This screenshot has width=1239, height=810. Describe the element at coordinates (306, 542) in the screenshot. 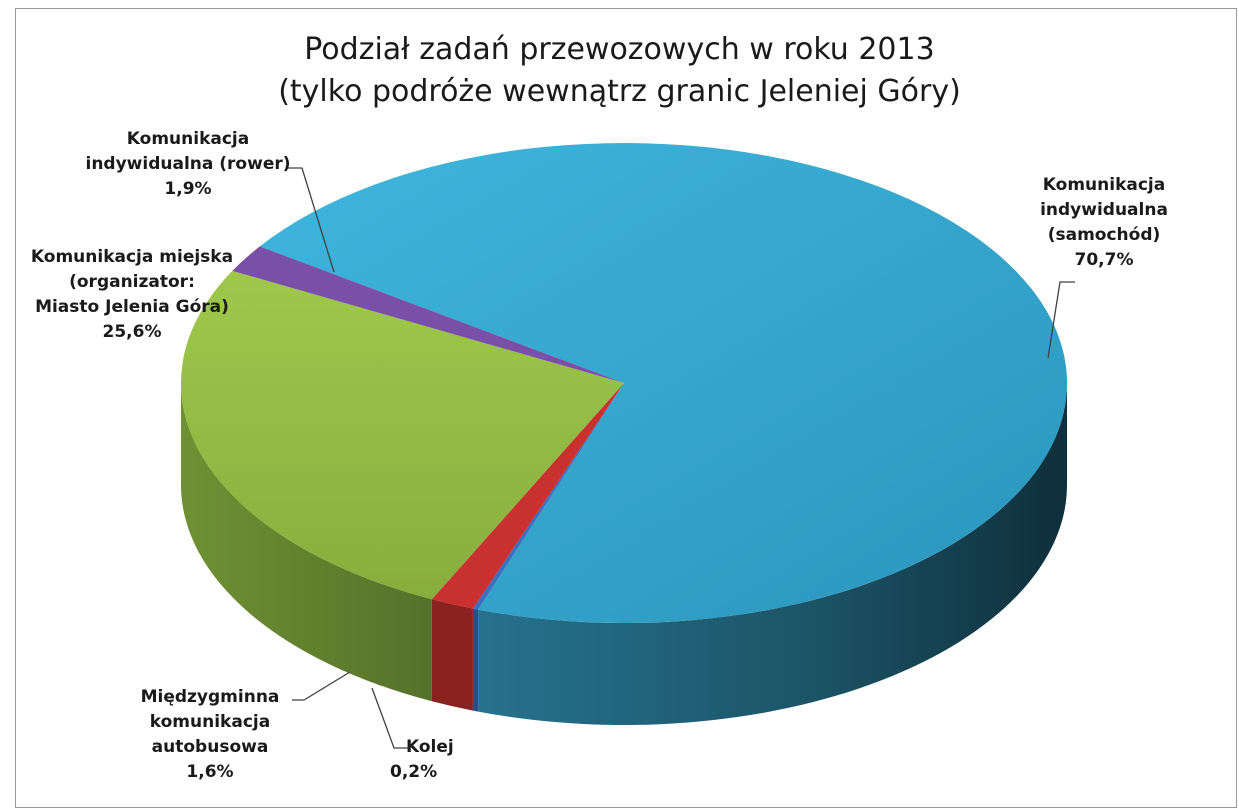

I see `slice-miejska-side` at that location.